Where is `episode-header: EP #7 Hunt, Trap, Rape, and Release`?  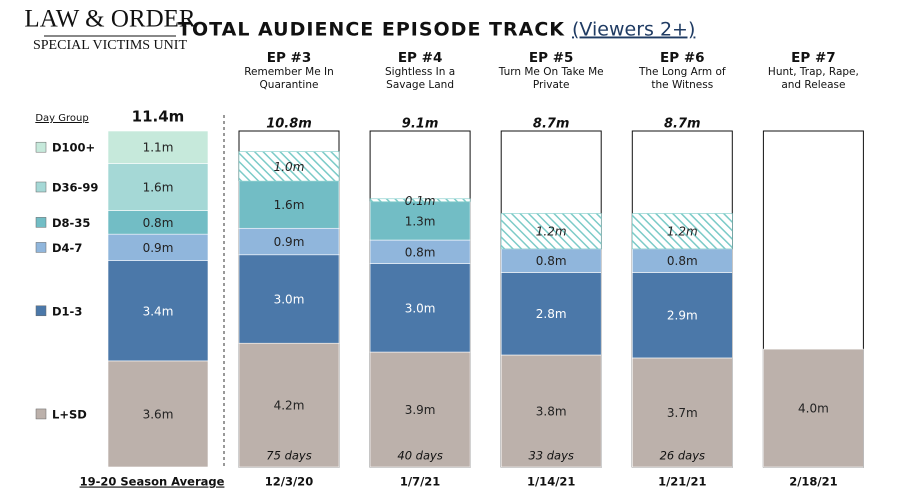
episode-header: EP #7 Hunt, Trap, Rape, and Release is located at coordinates (813, 71).